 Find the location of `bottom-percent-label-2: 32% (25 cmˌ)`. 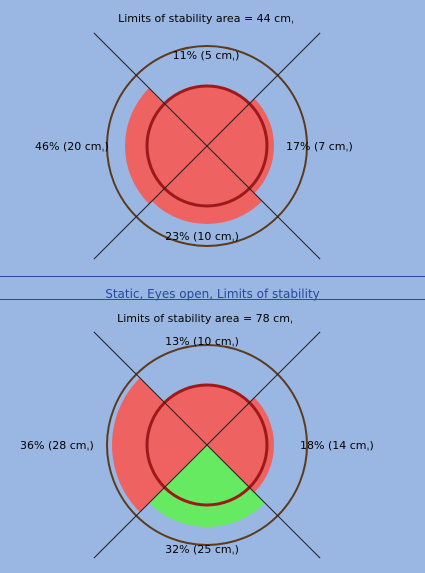

bottom-percent-label-2: 32% (25 cmˌ) is located at coordinates (202, 549).